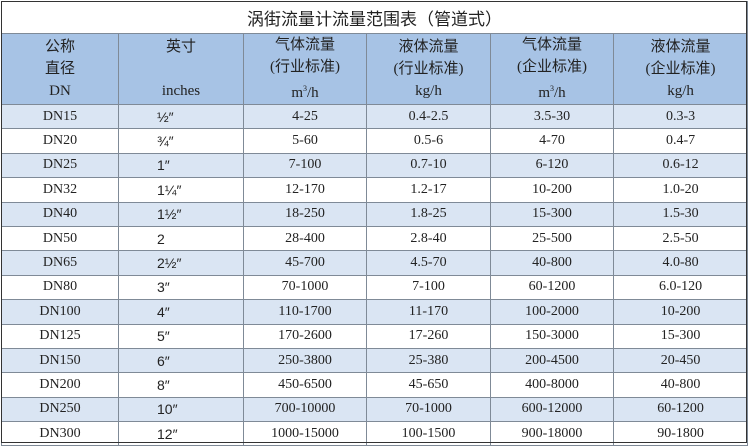 The image size is (750, 446). What do you see at coordinates (60, 433) in the screenshot?
I see `cell-dn: DN300` at bounding box center [60, 433].